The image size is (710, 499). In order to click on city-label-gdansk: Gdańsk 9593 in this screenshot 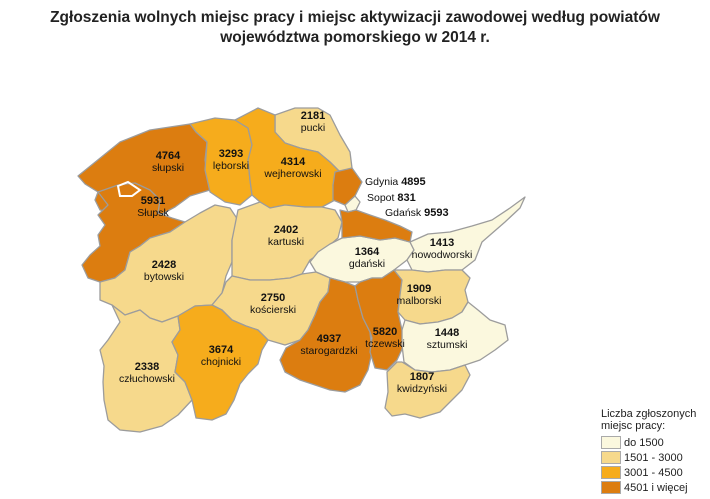, I will do `click(417, 213)`.